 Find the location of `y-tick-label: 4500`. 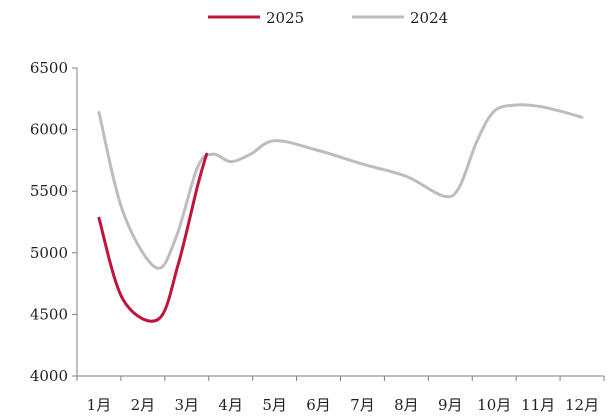

y-tick-label: 4500 is located at coordinates (49, 314).